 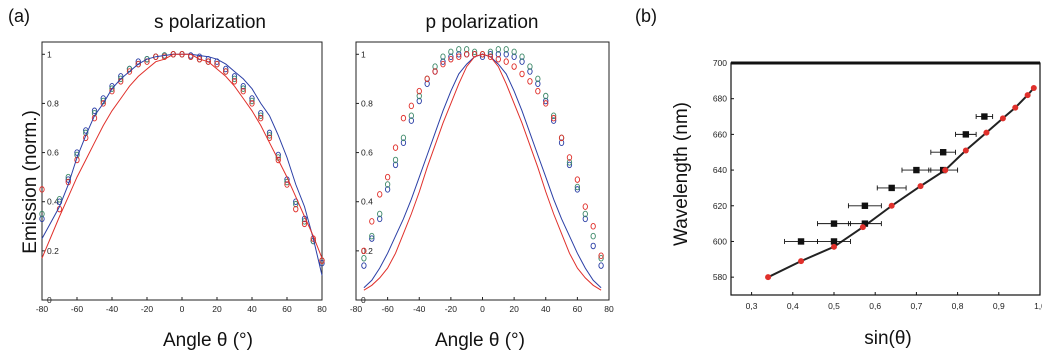 I want to click on w-xtick-label: 0,9, so click(x=999, y=306).